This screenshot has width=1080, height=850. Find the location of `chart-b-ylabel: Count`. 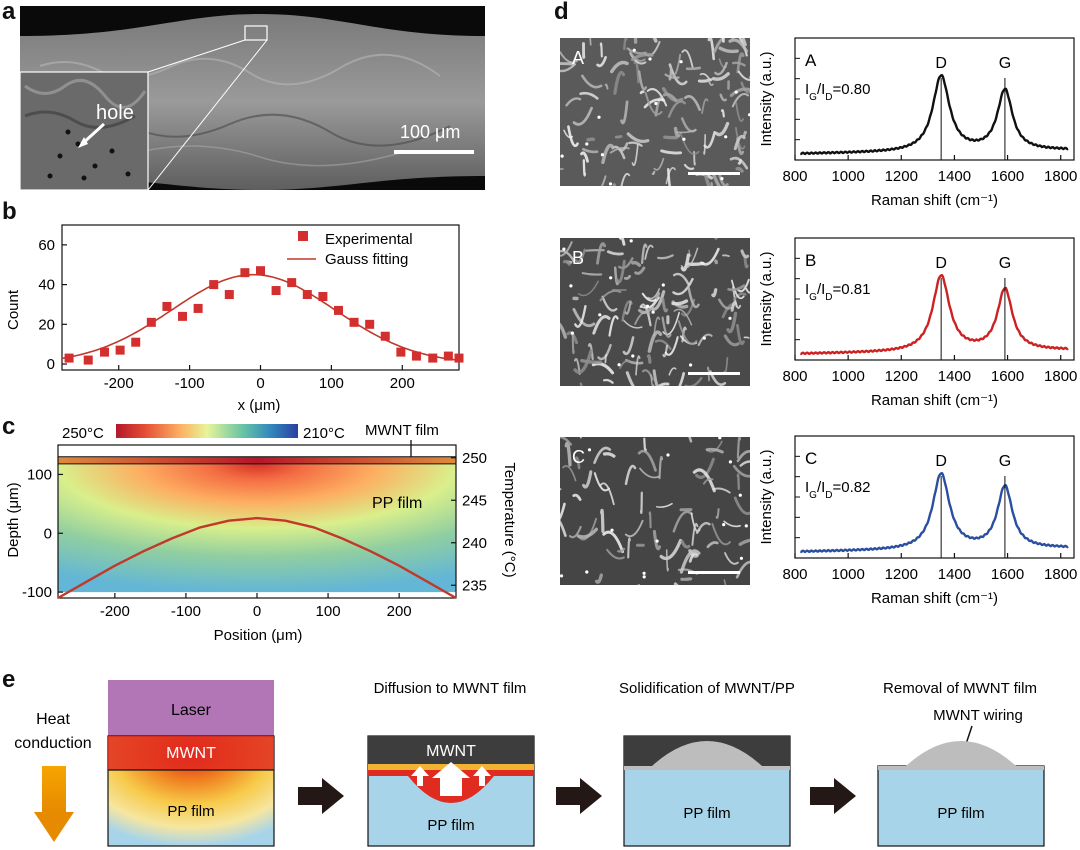

chart-b-ylabel: Count is located at coordinates (13, 309).